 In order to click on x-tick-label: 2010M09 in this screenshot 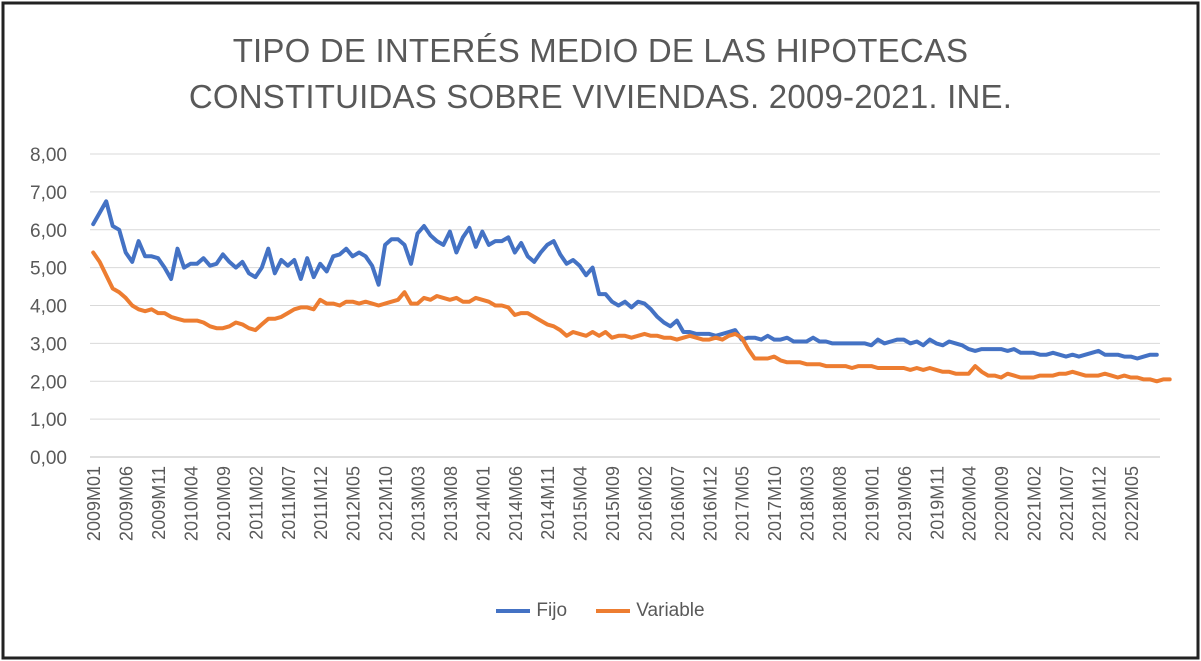, I will do `click(224, 503)`.